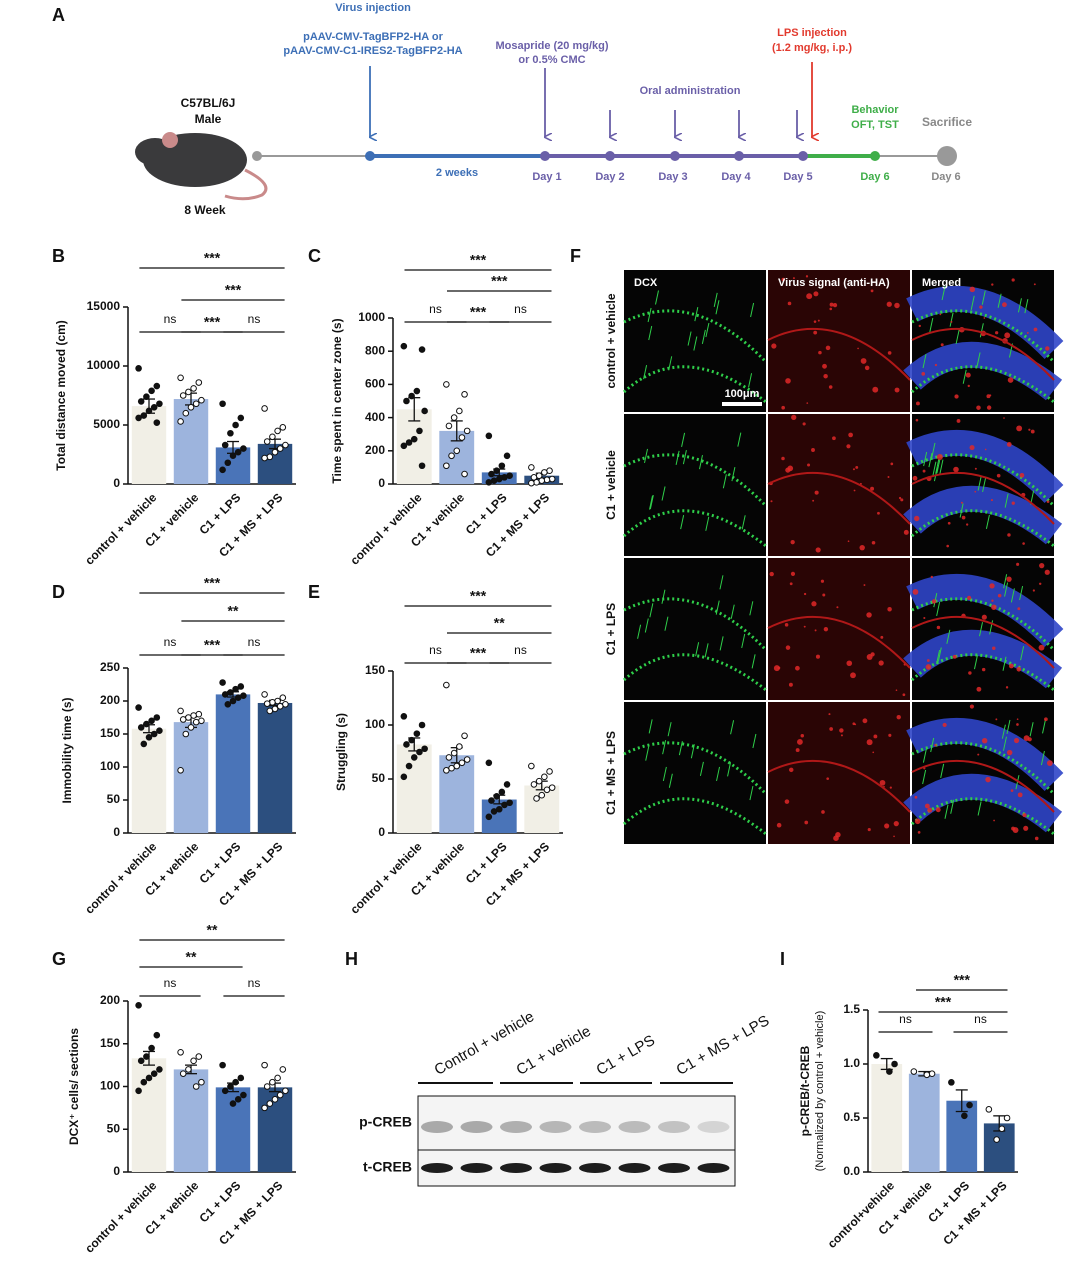 This screenshot has width=1080, height=1277. I want to click on mouse-tail, so click(246, 184).